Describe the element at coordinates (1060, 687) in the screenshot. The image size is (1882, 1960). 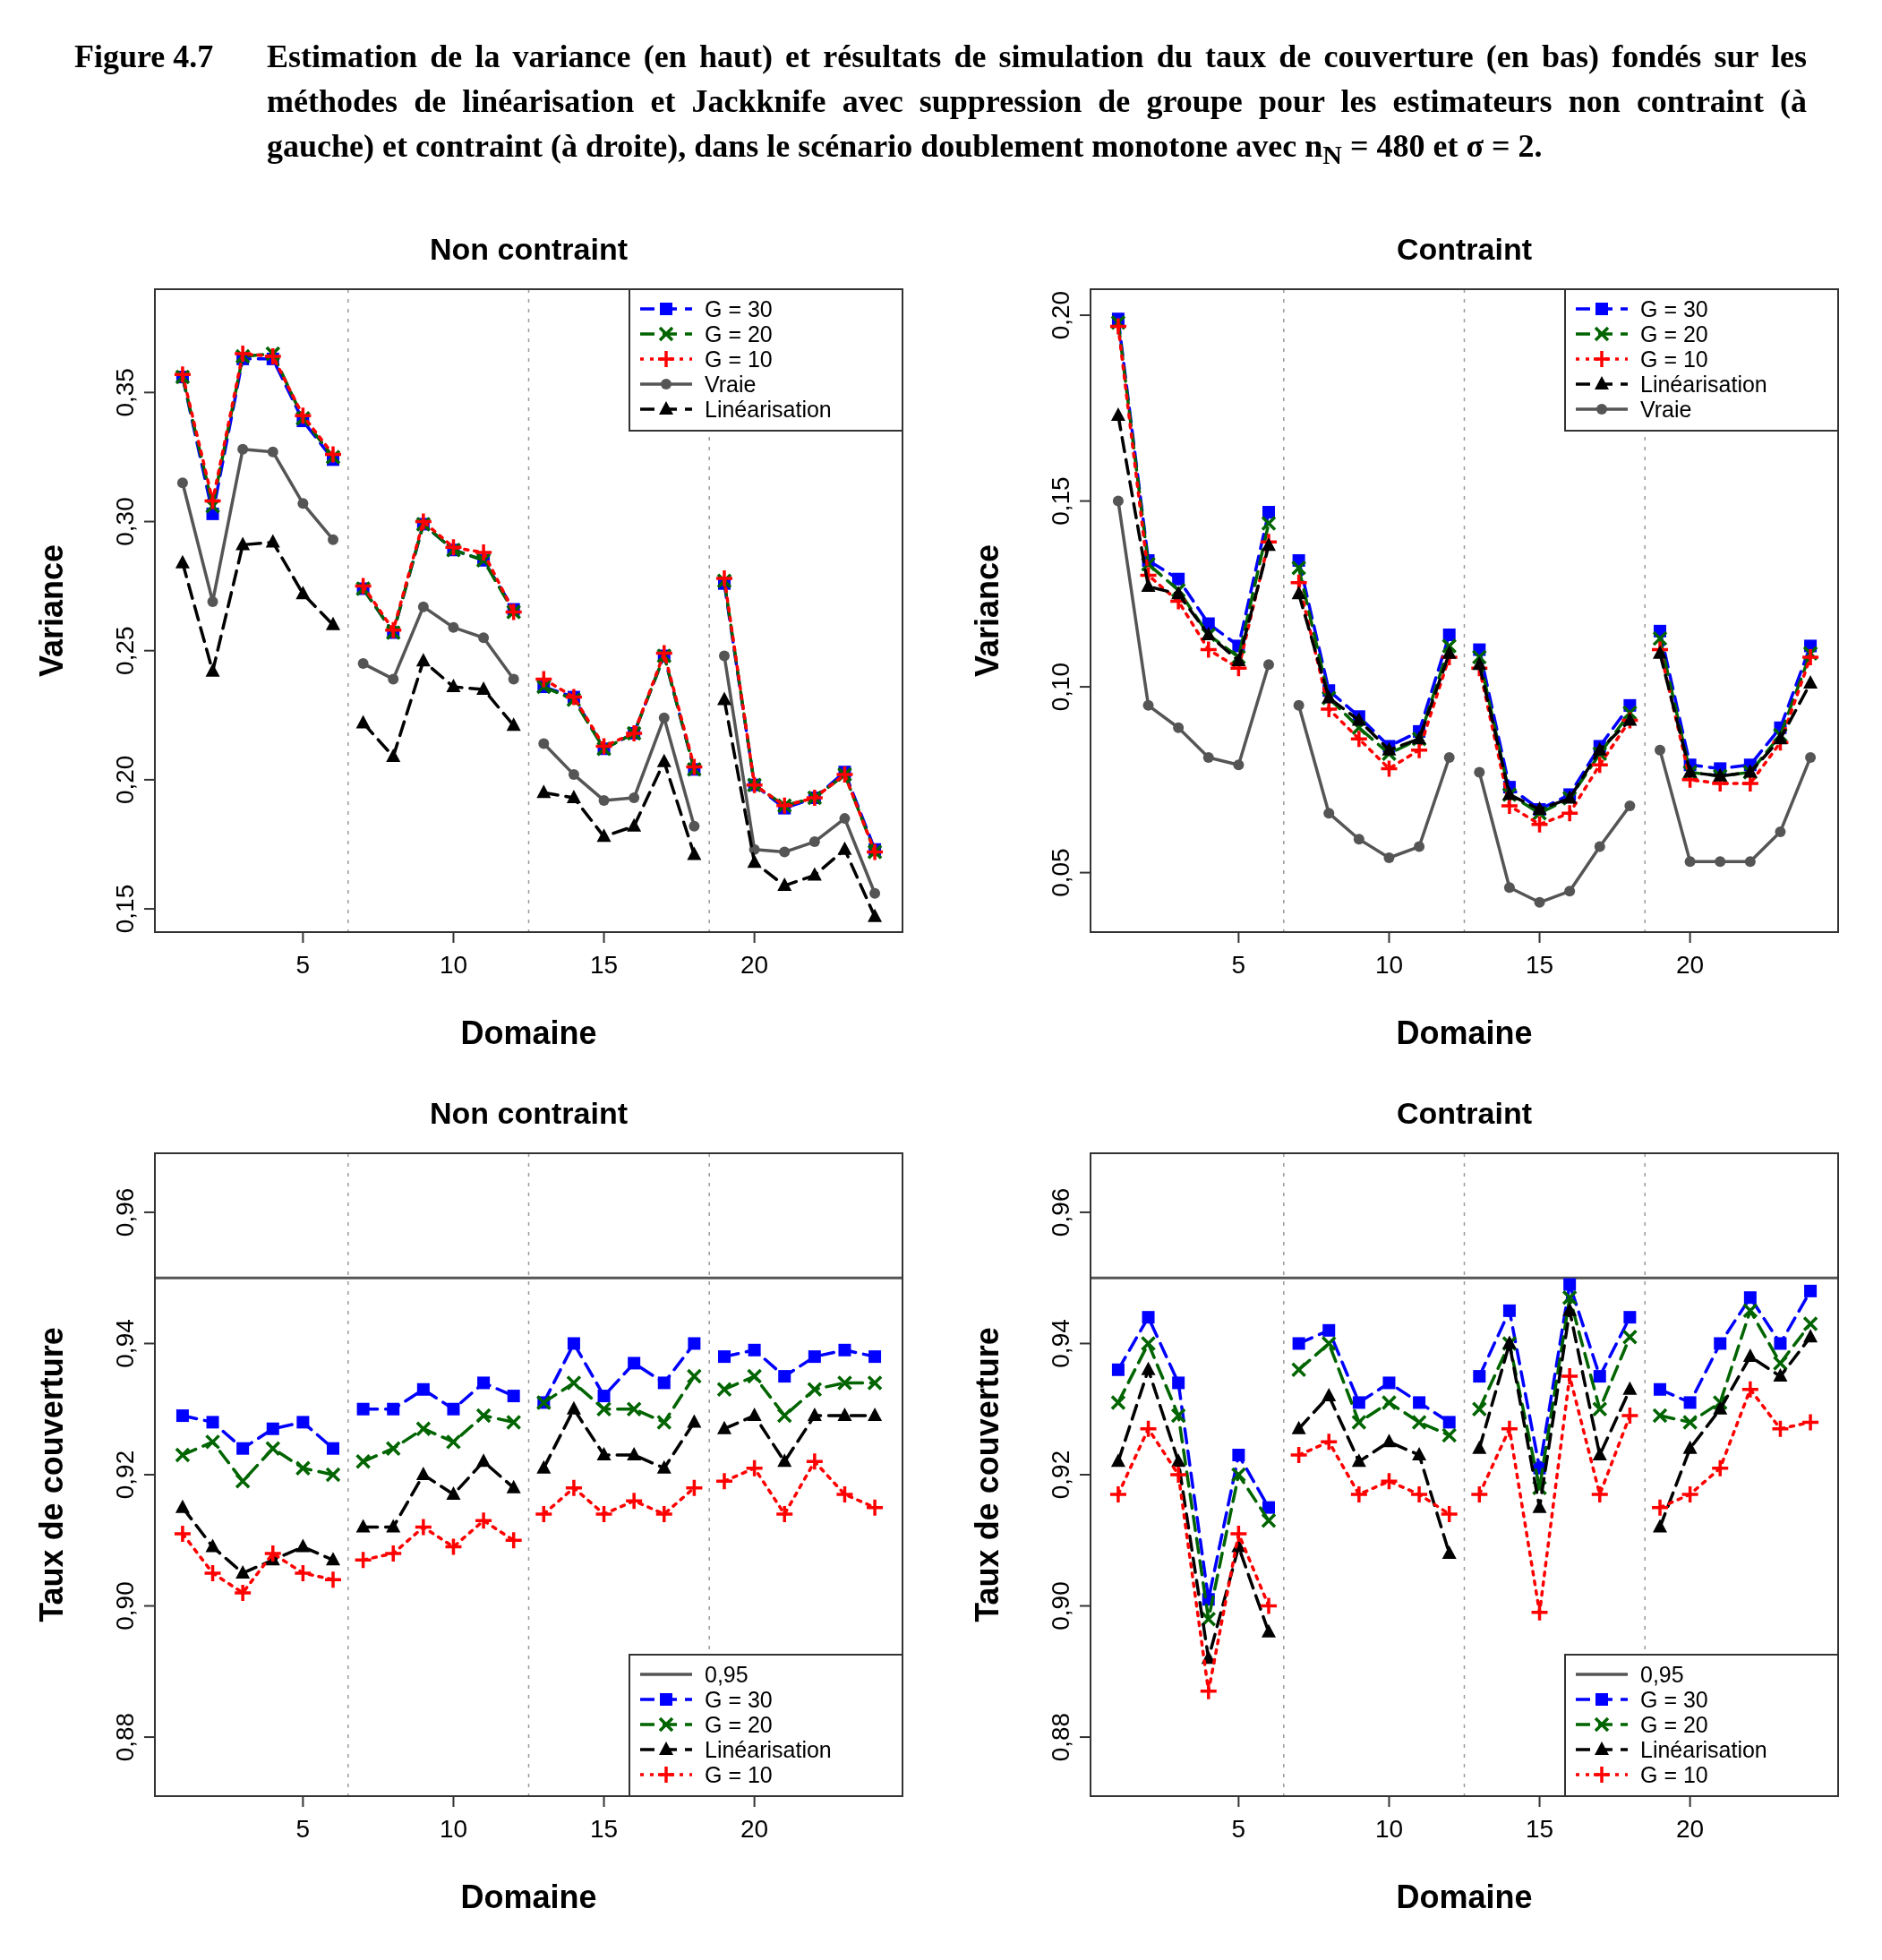
I see `y-tick-label: 0,10` at that location.